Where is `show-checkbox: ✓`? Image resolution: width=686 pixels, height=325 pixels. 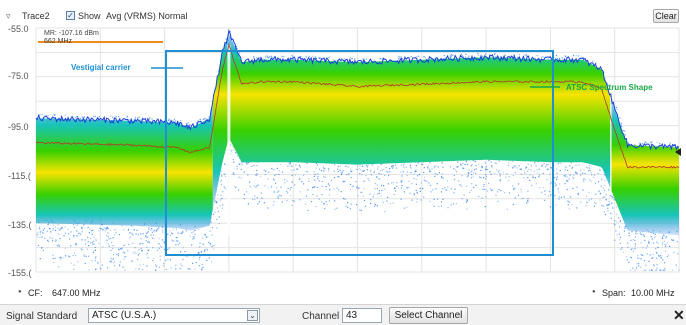 show-checkbox: ✓ is located at coordinates (70, 15).